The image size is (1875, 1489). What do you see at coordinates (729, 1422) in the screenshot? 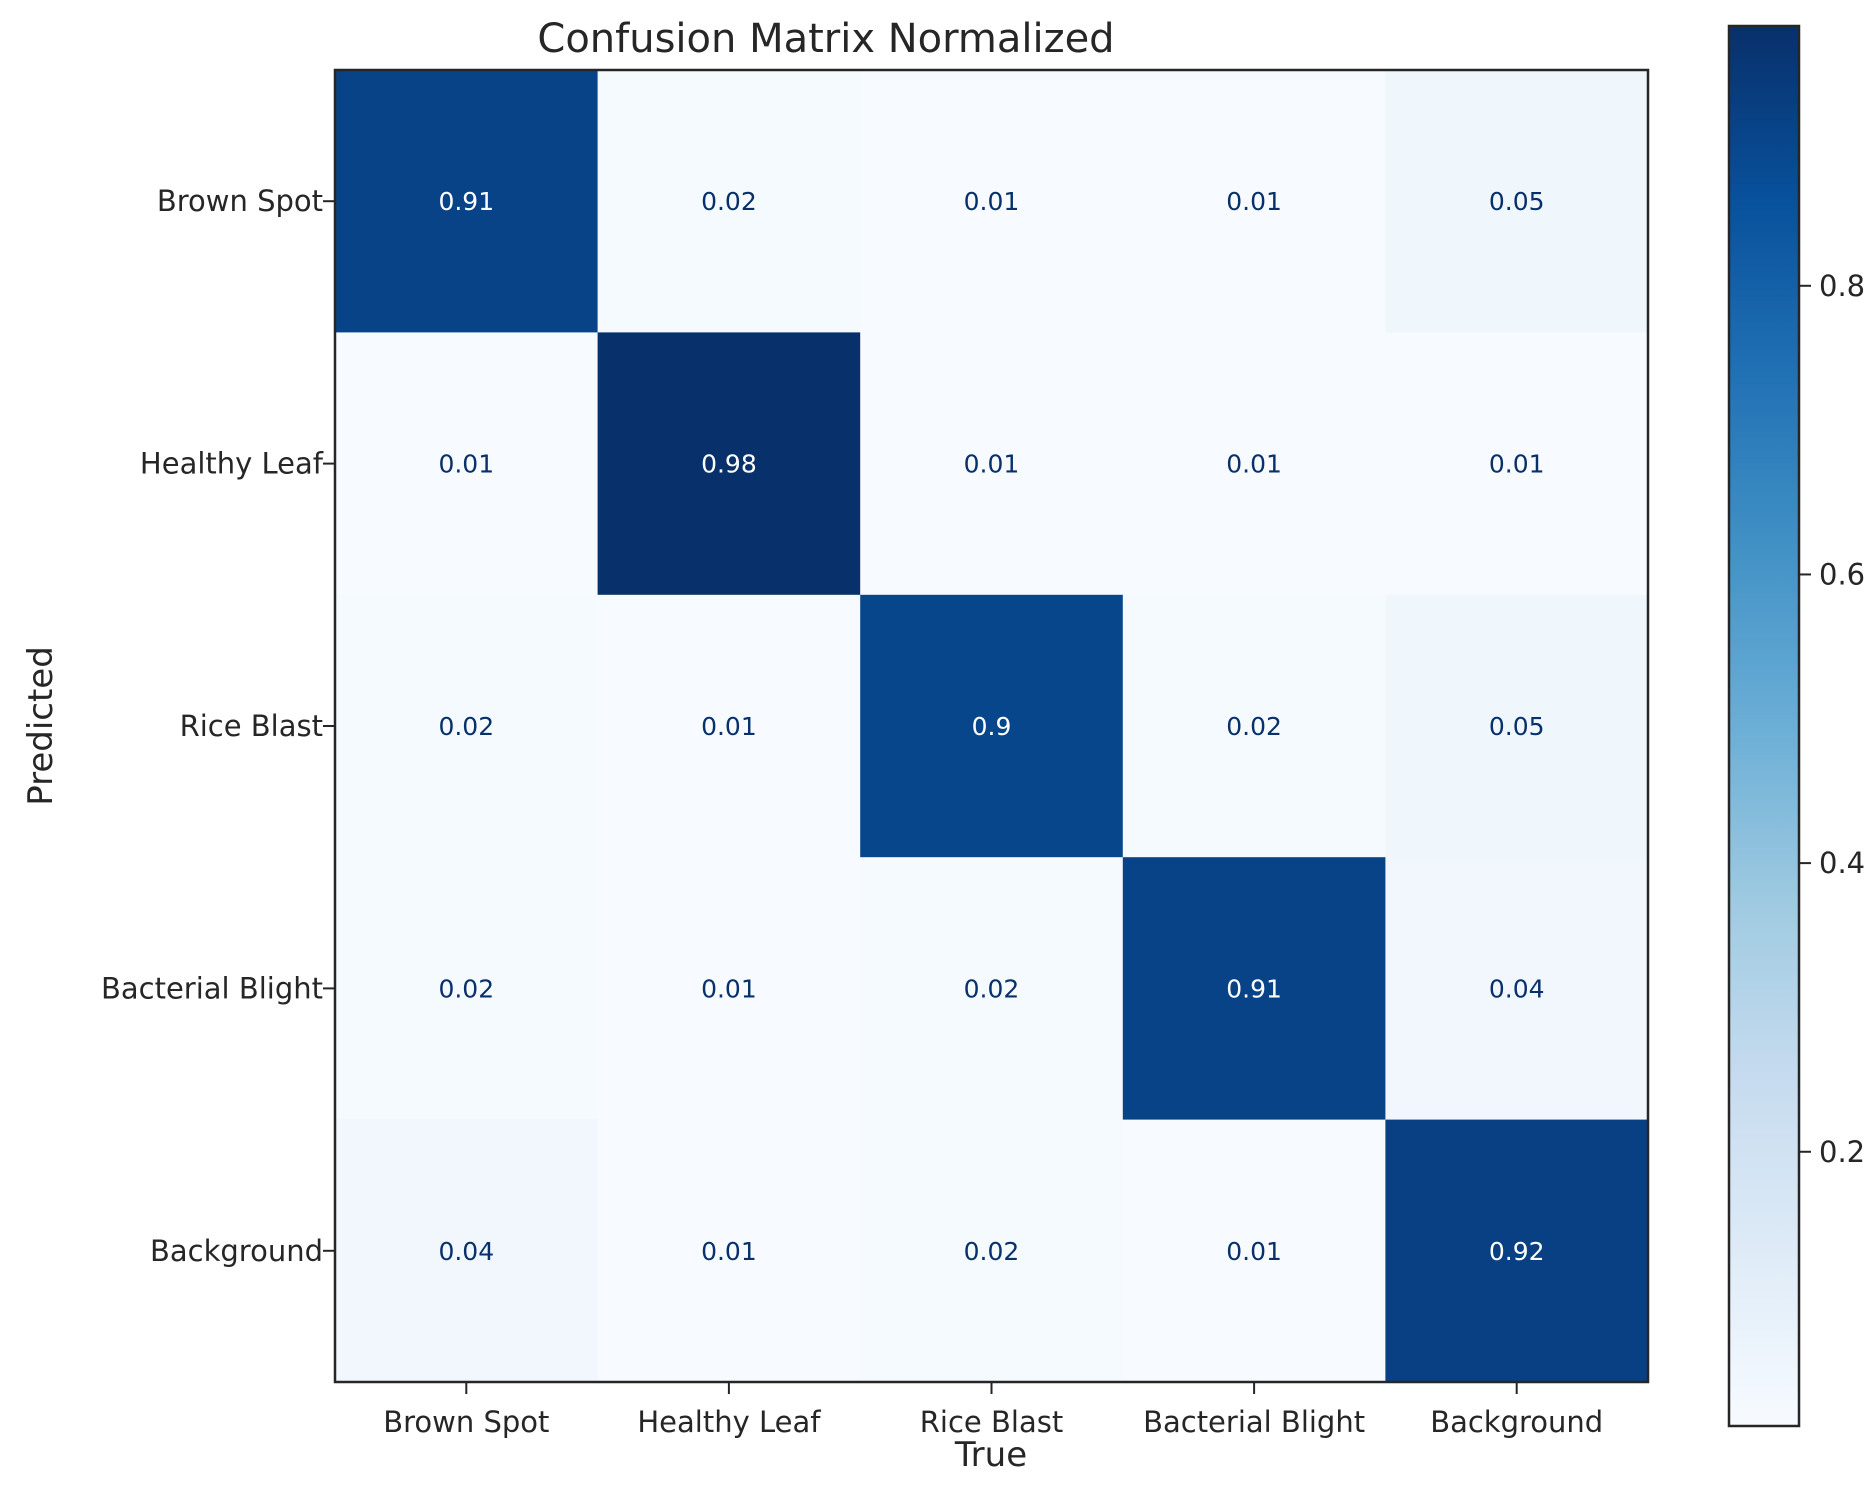
I see `x-tick-label: Healthy Leaf` at bounding box center [729, 1422].